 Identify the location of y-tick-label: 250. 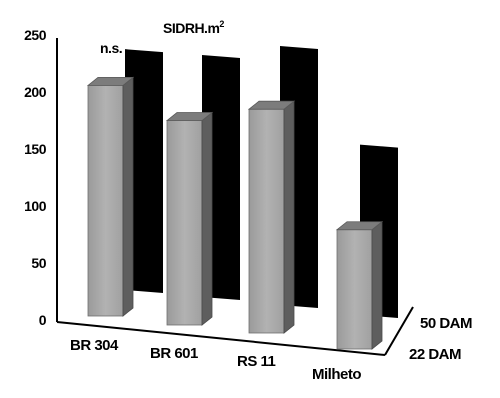
(35, 35).